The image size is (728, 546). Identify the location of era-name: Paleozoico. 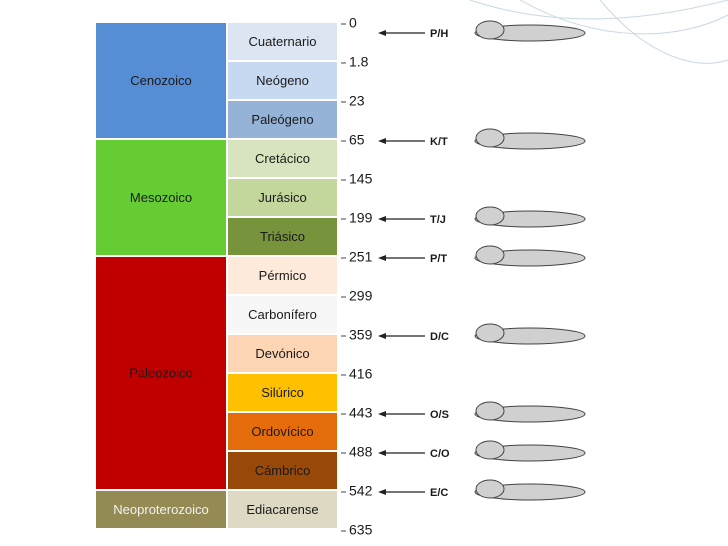
(161, 372).